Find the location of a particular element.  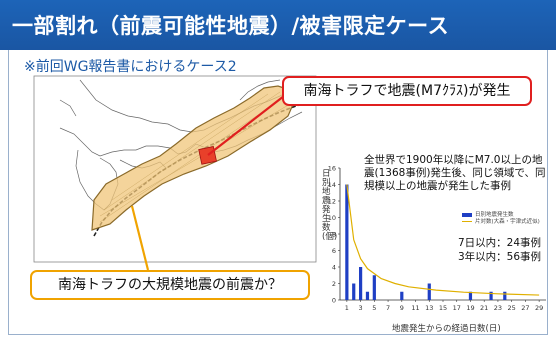

chart-counts: 7日以内：24事例 3年以内：56事例 is located at coordinates (499, 250).